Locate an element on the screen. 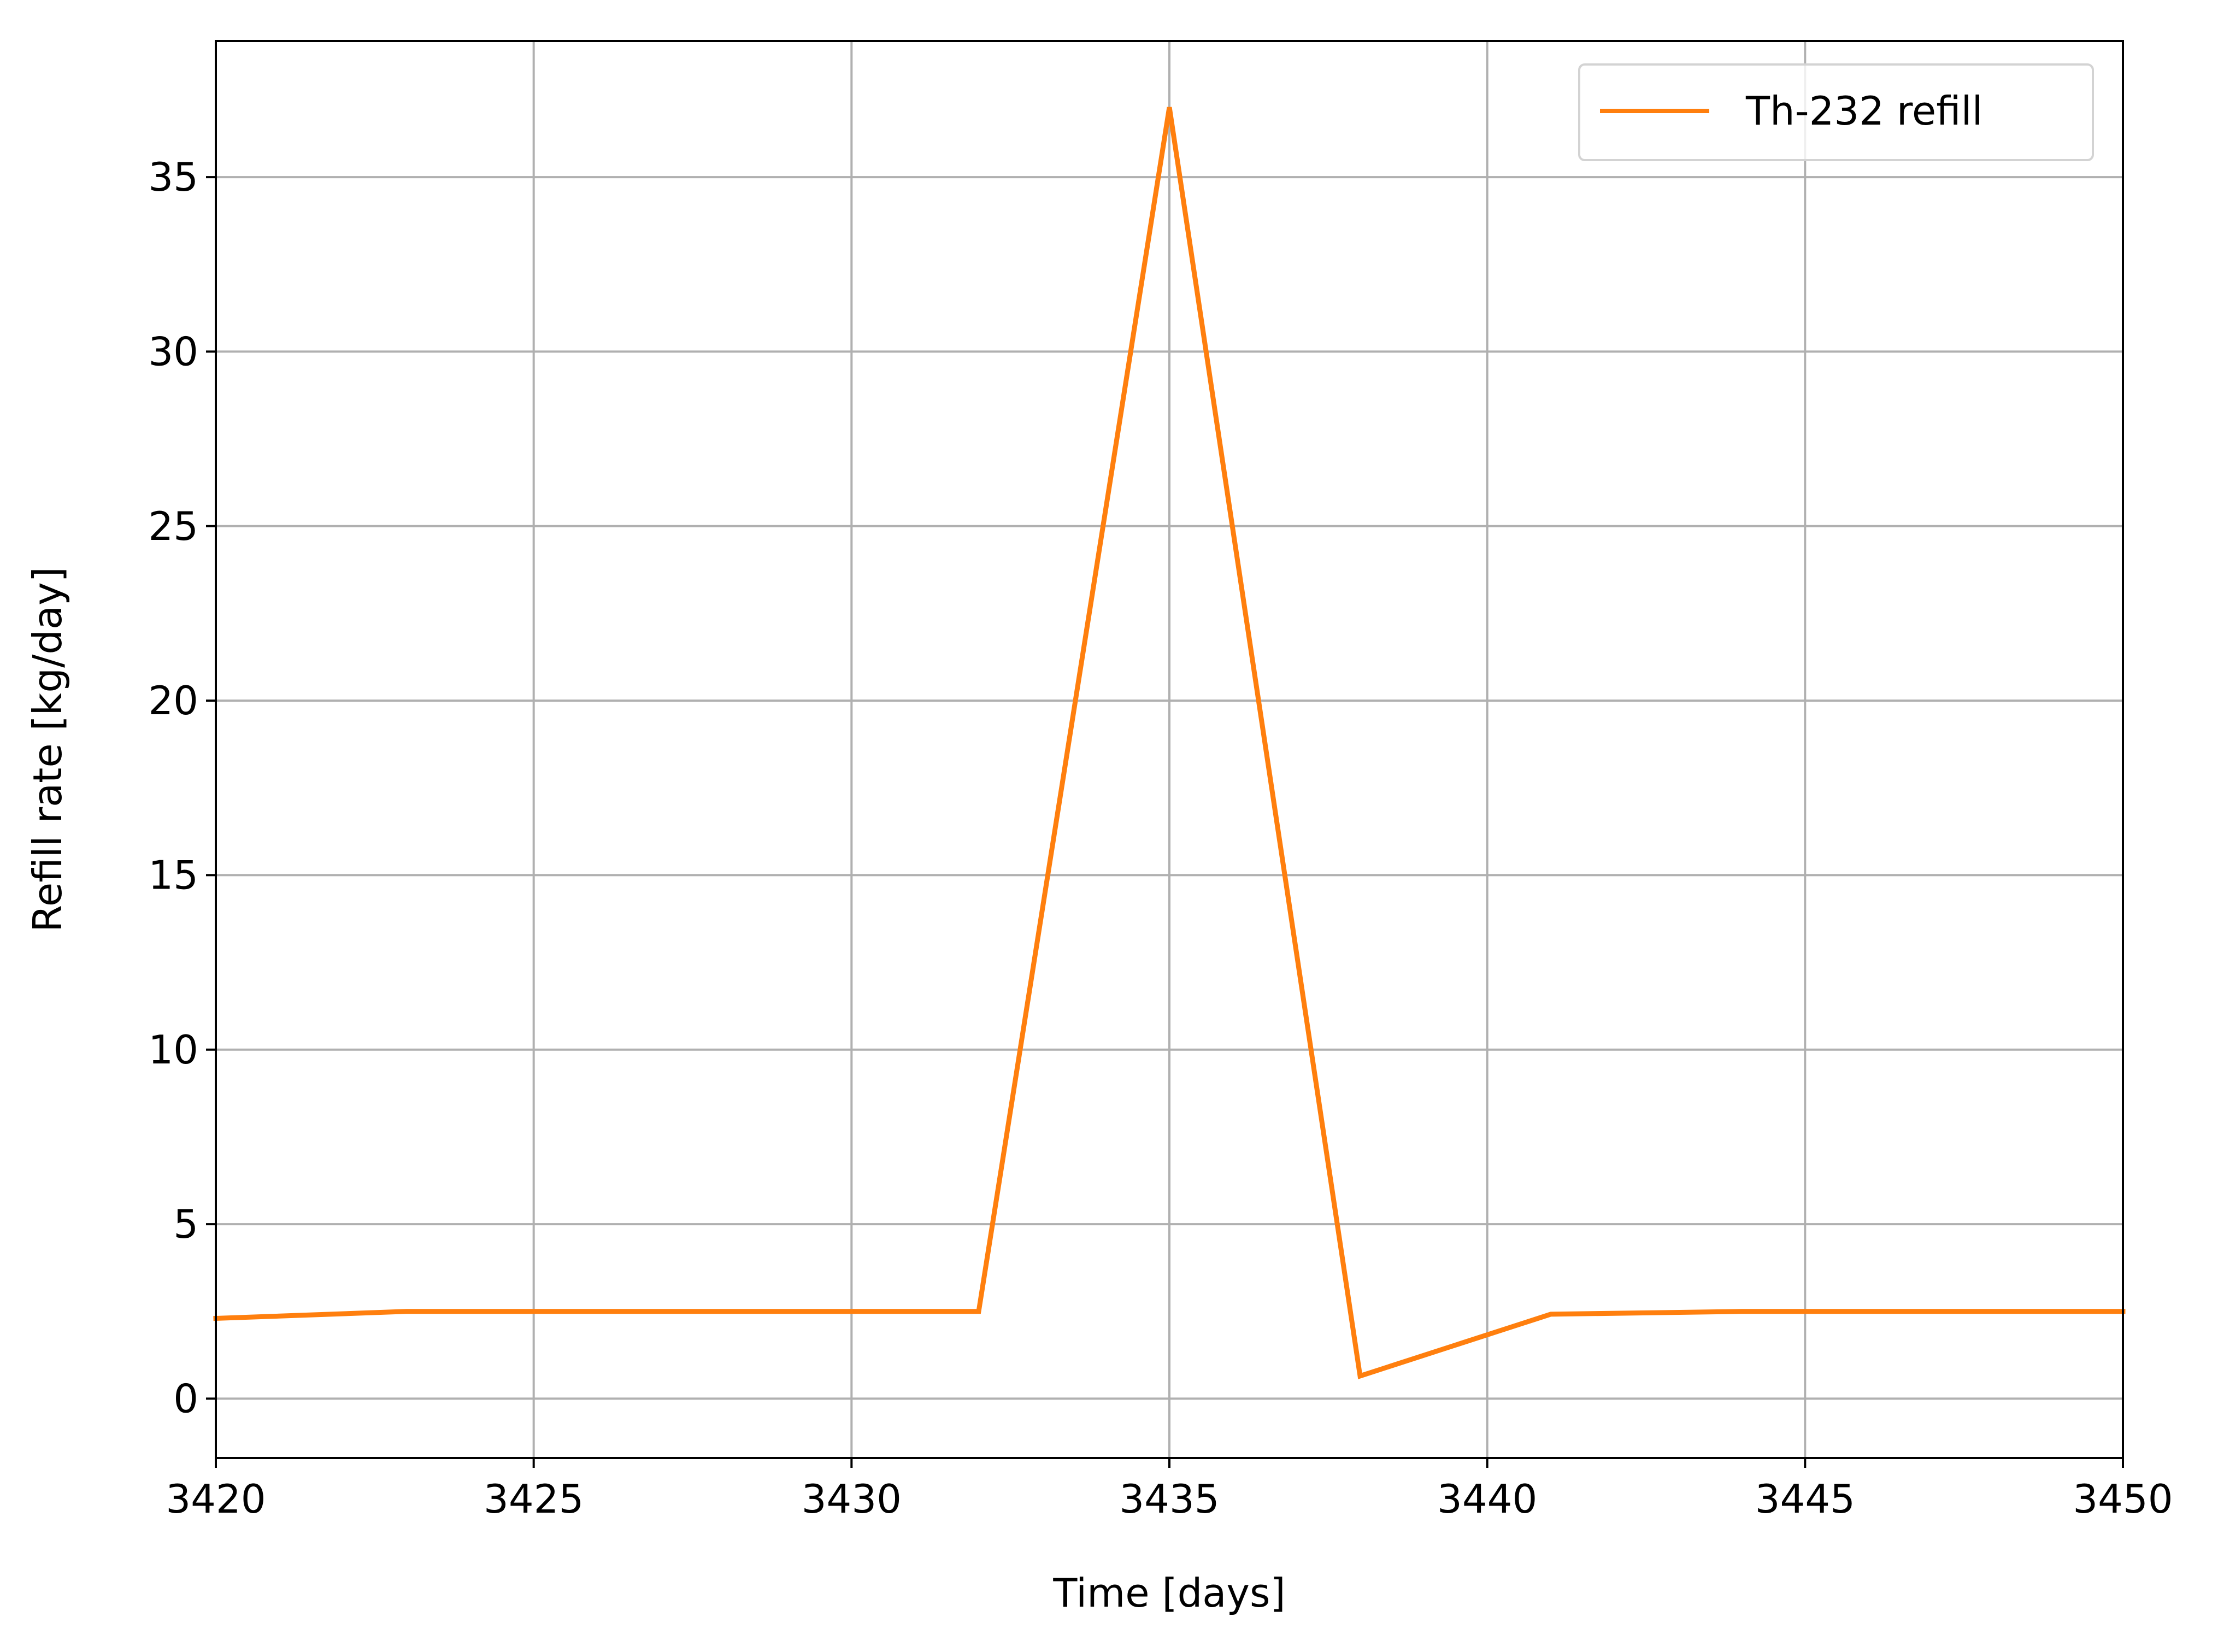  legend-box is located at coordinates (1836, 112).